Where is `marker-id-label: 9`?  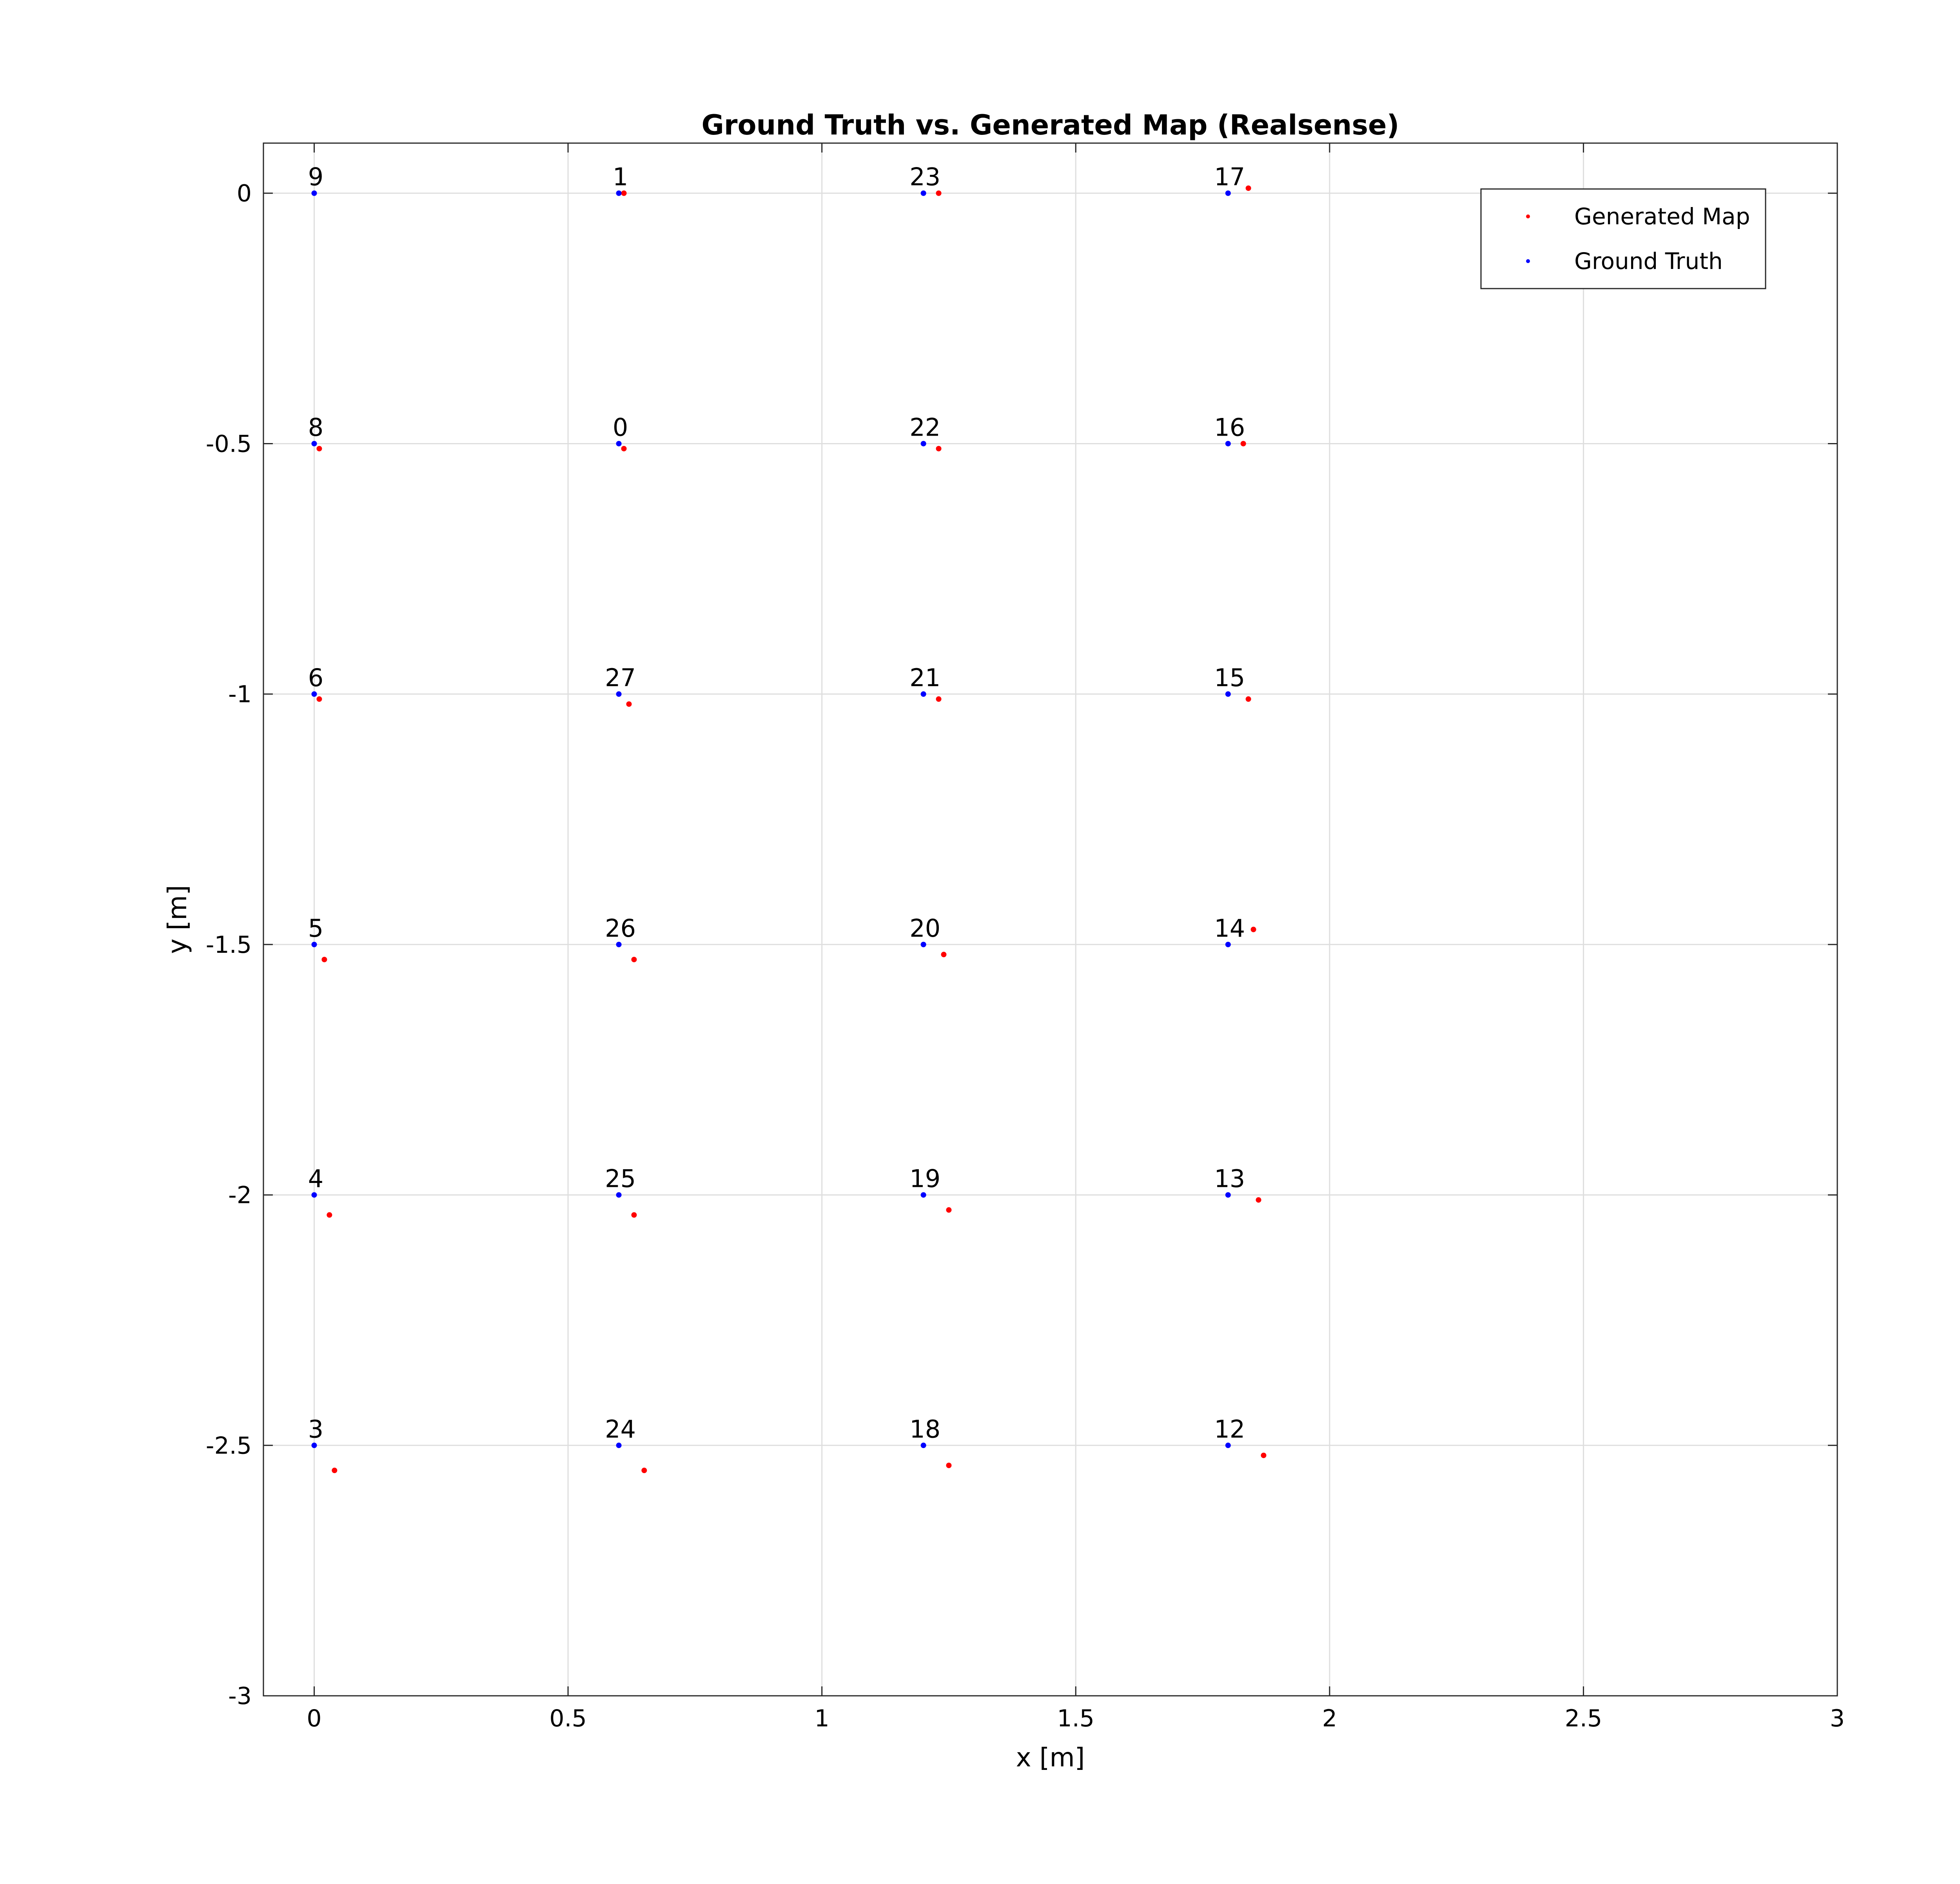 marker-id-label: 9 is located at coordinates (315, 177).